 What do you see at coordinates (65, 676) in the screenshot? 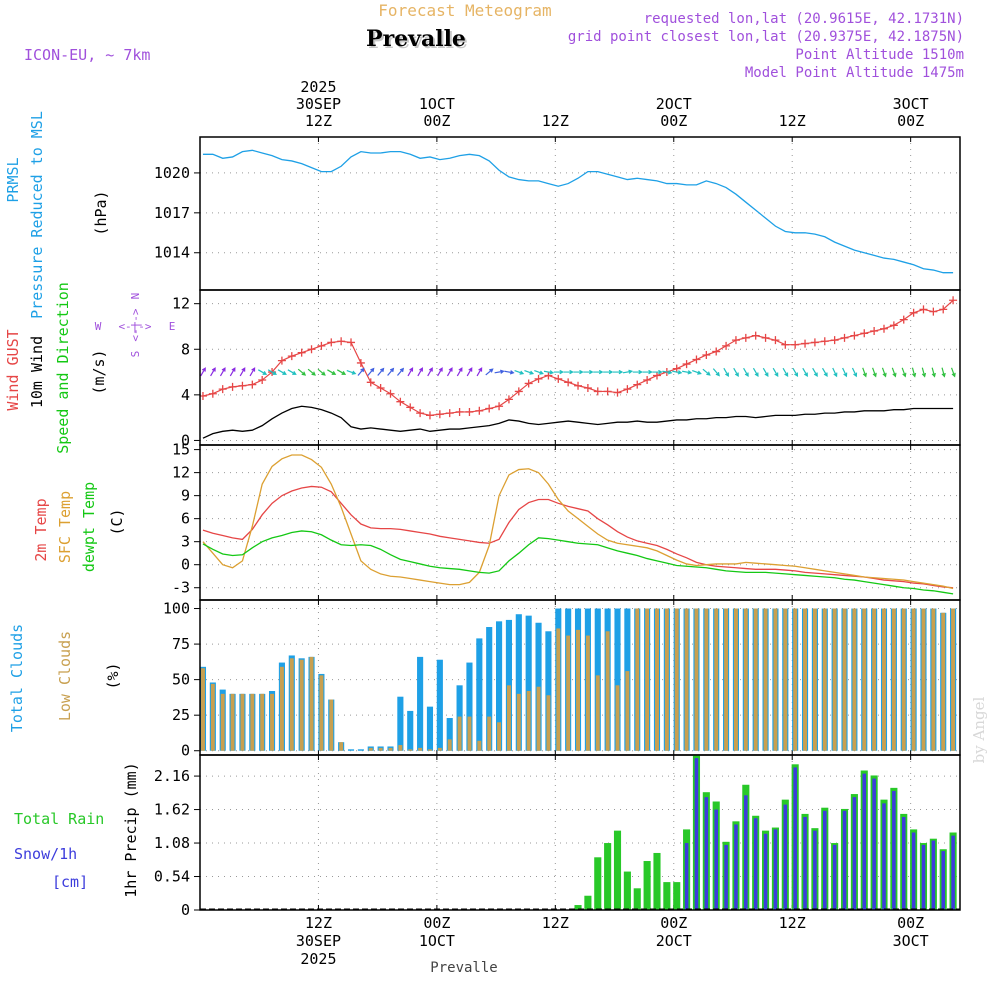
I see `low-clouds-axis-label: Low Clouds` at bounding box center [65, 676].